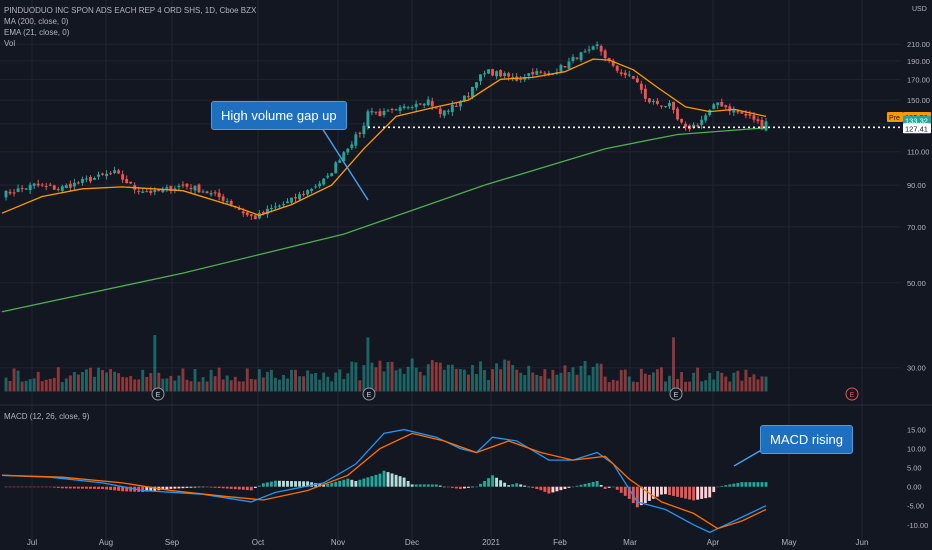  I want to click on time-tick-label: Aug, so click(106, 542).